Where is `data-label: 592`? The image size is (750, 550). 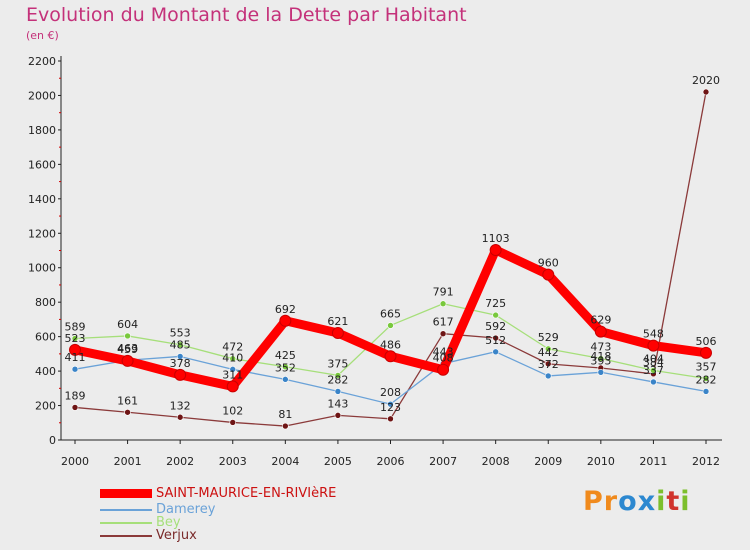
data-label: 592 is located at coordinates (495, 326).